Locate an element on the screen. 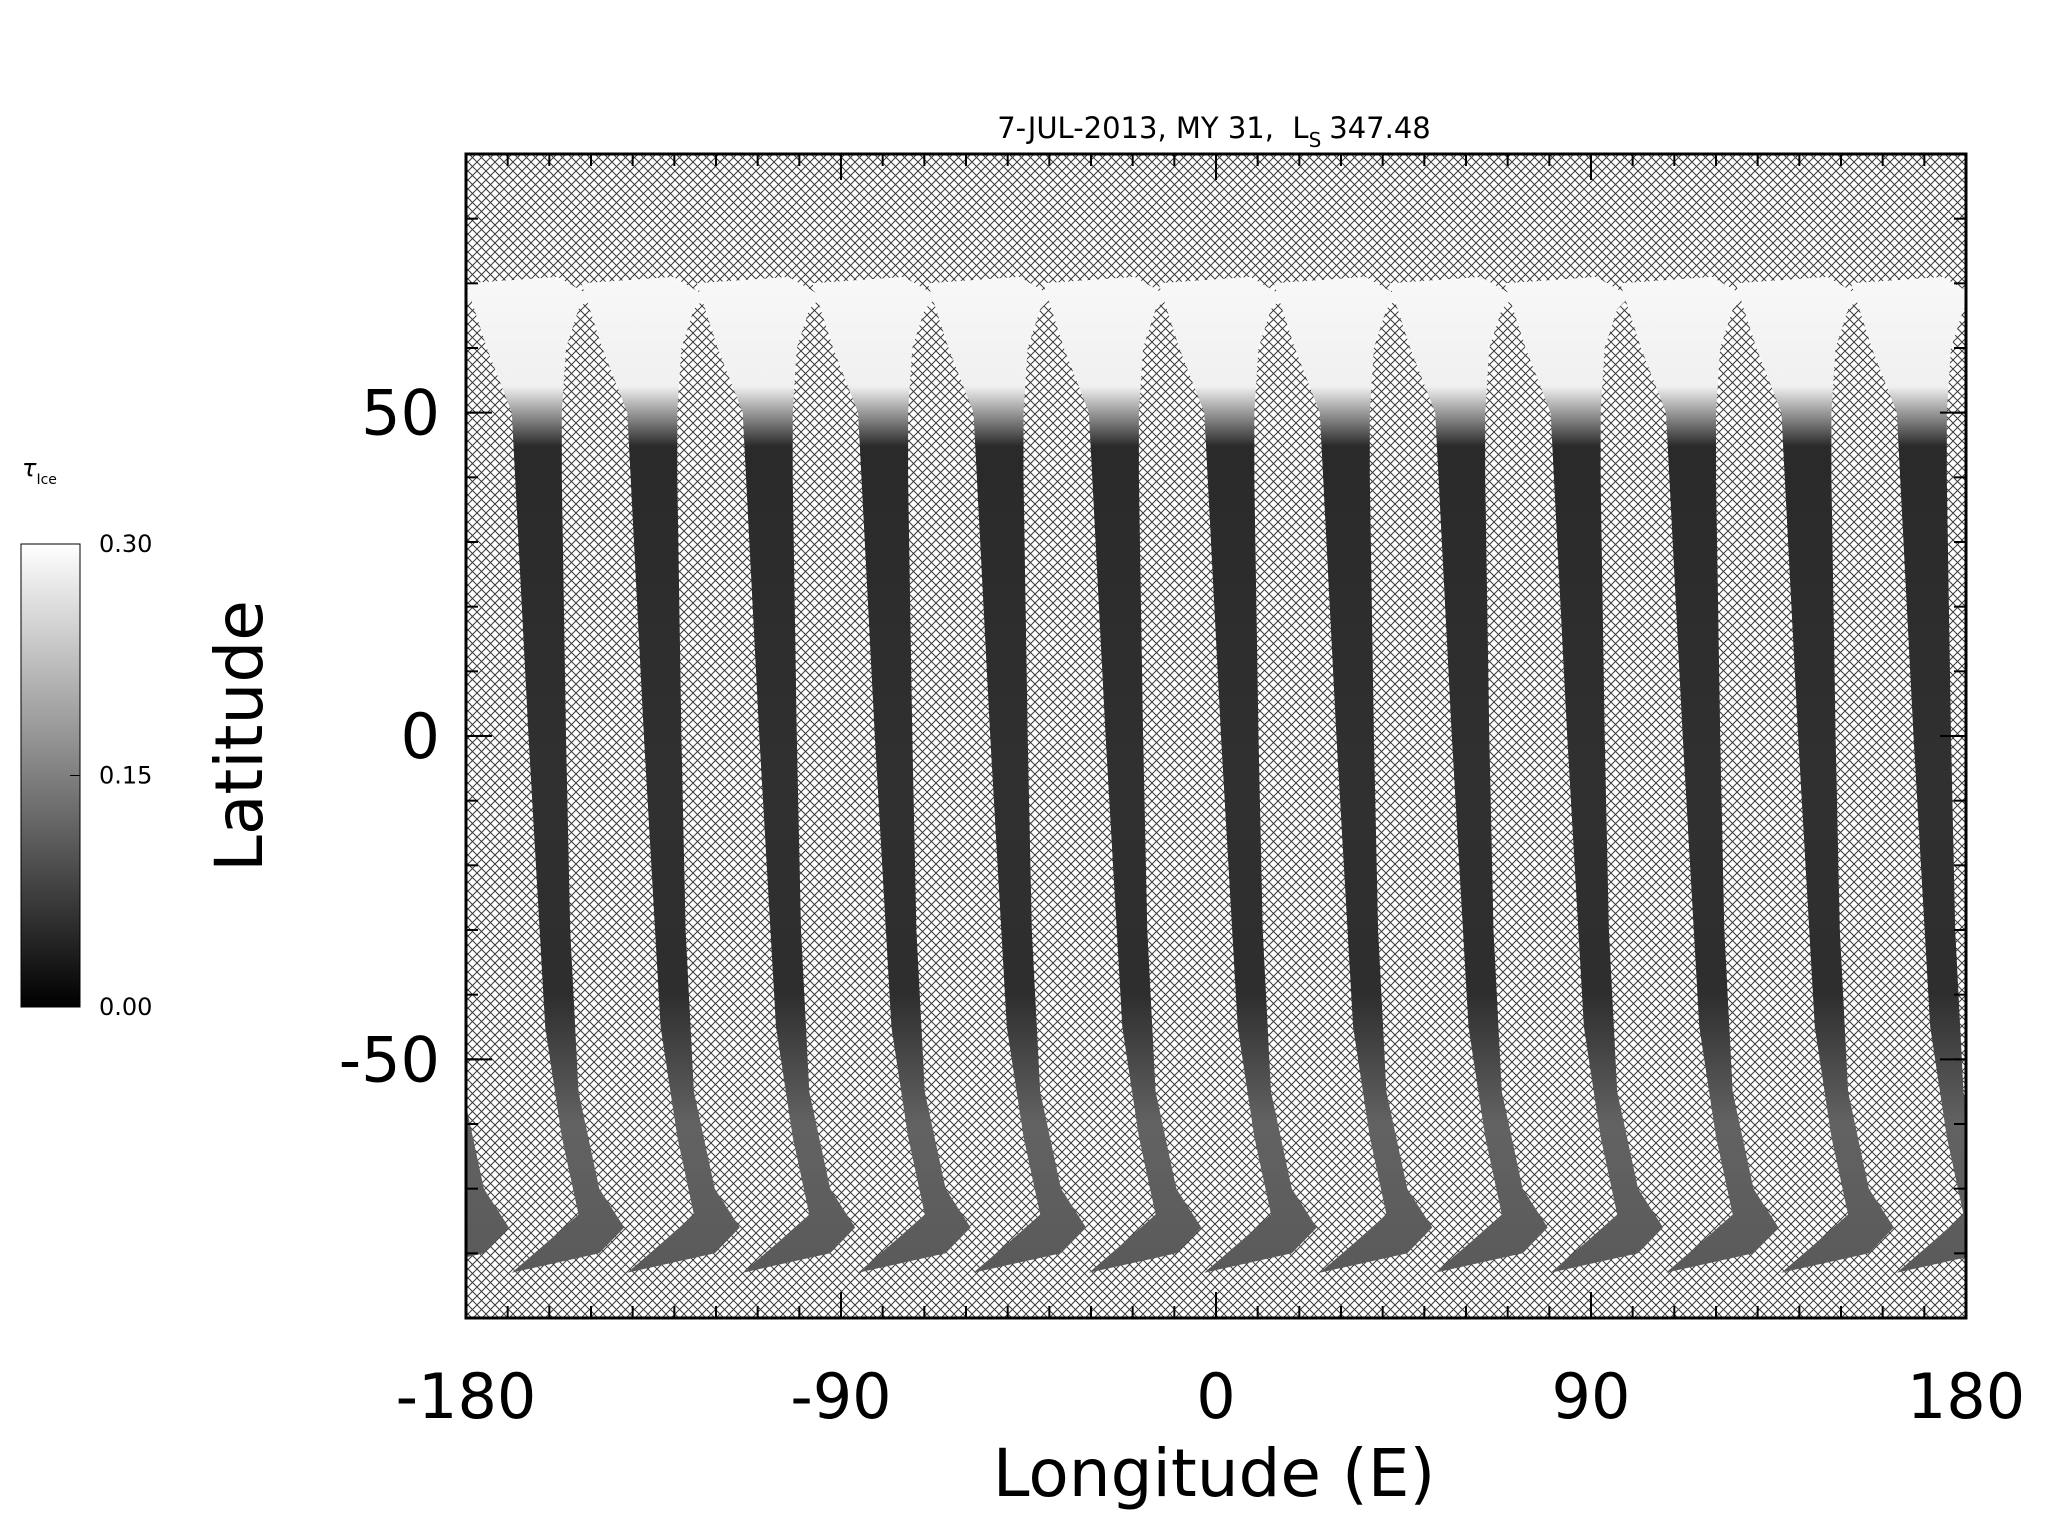  x-tick-label: 180 is located at coordinates (1966, 1396).